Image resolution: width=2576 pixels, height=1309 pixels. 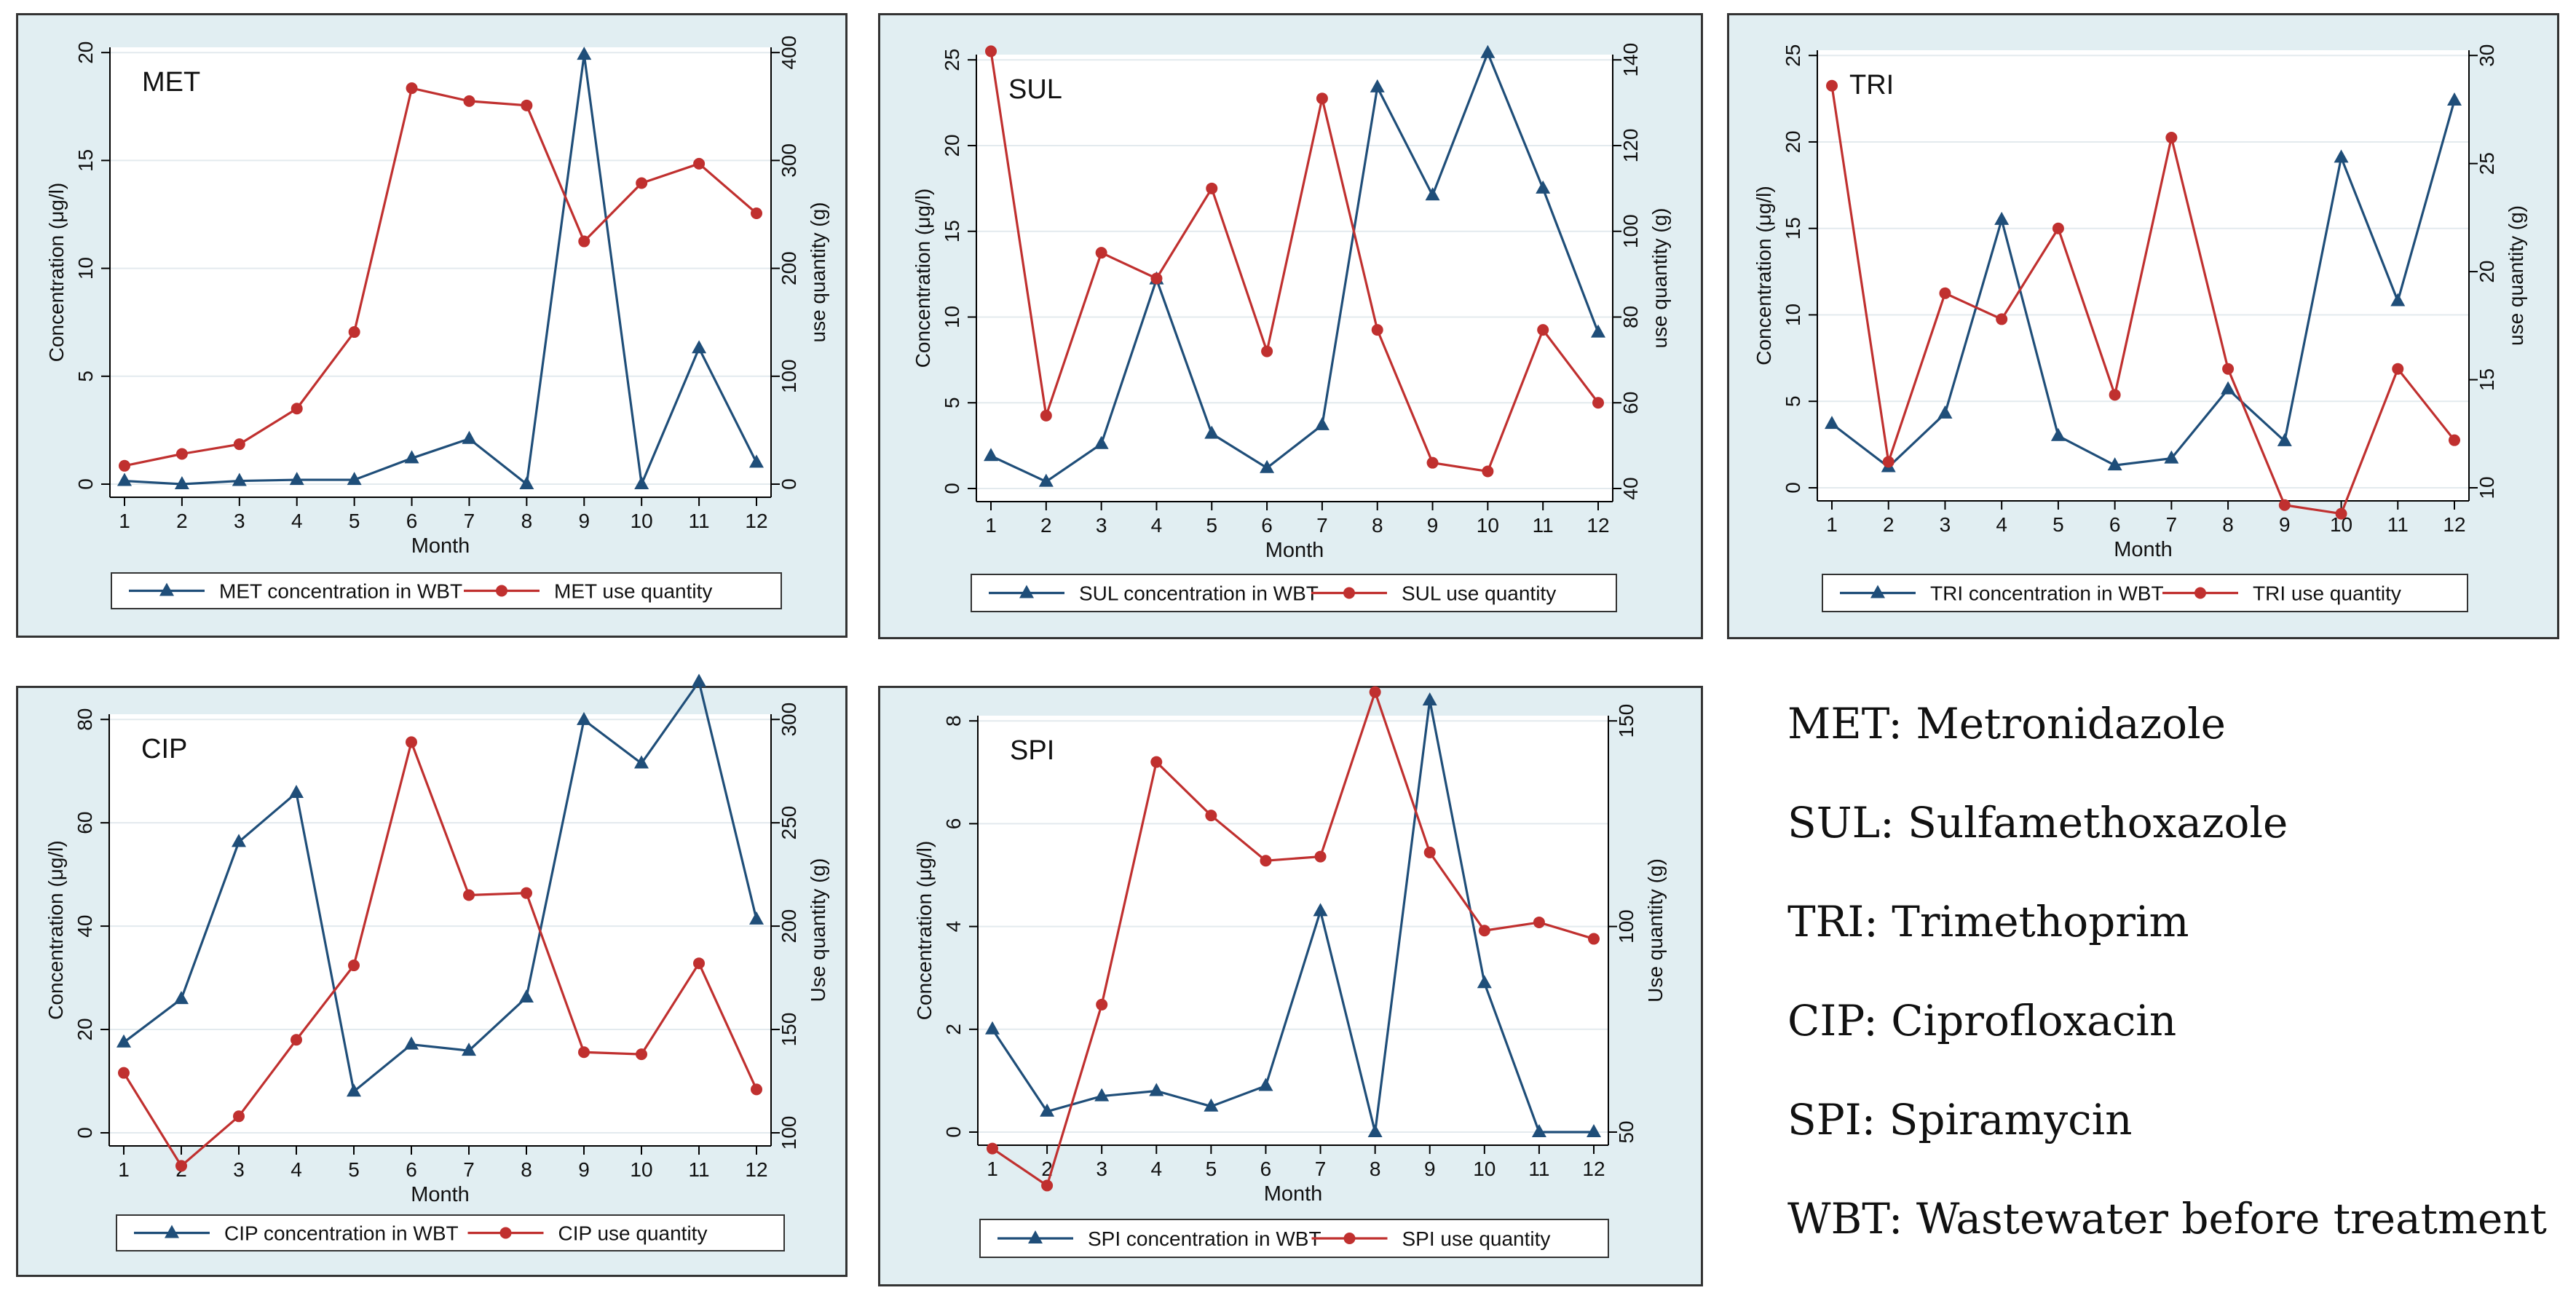 What do you see at coordinates (2487, 56) in the screenshot?
I see `y-tick-label-right: 30` at bounding box center [2487, 56].